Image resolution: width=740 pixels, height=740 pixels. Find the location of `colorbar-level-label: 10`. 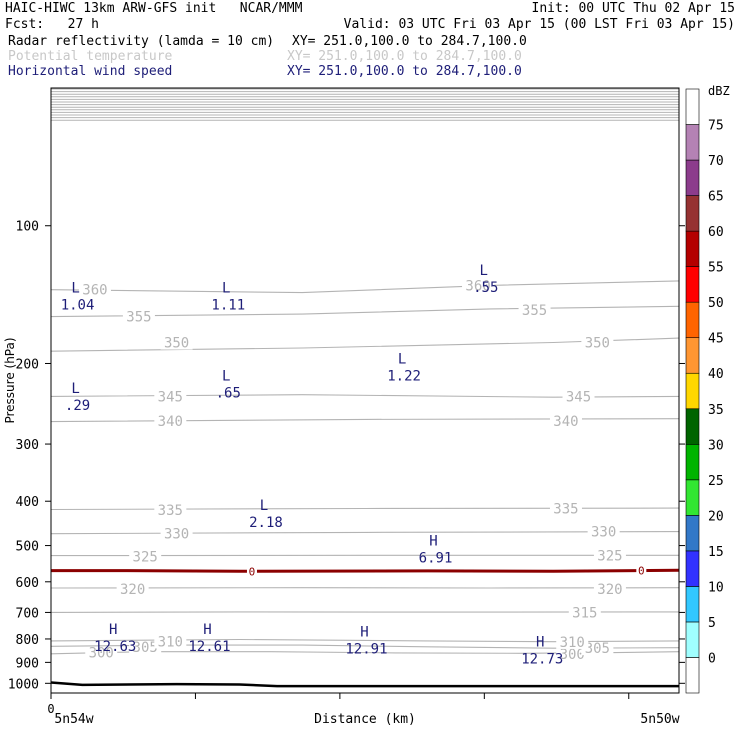

colorbar-level-label: 10 is located at coordinates (716, 587).